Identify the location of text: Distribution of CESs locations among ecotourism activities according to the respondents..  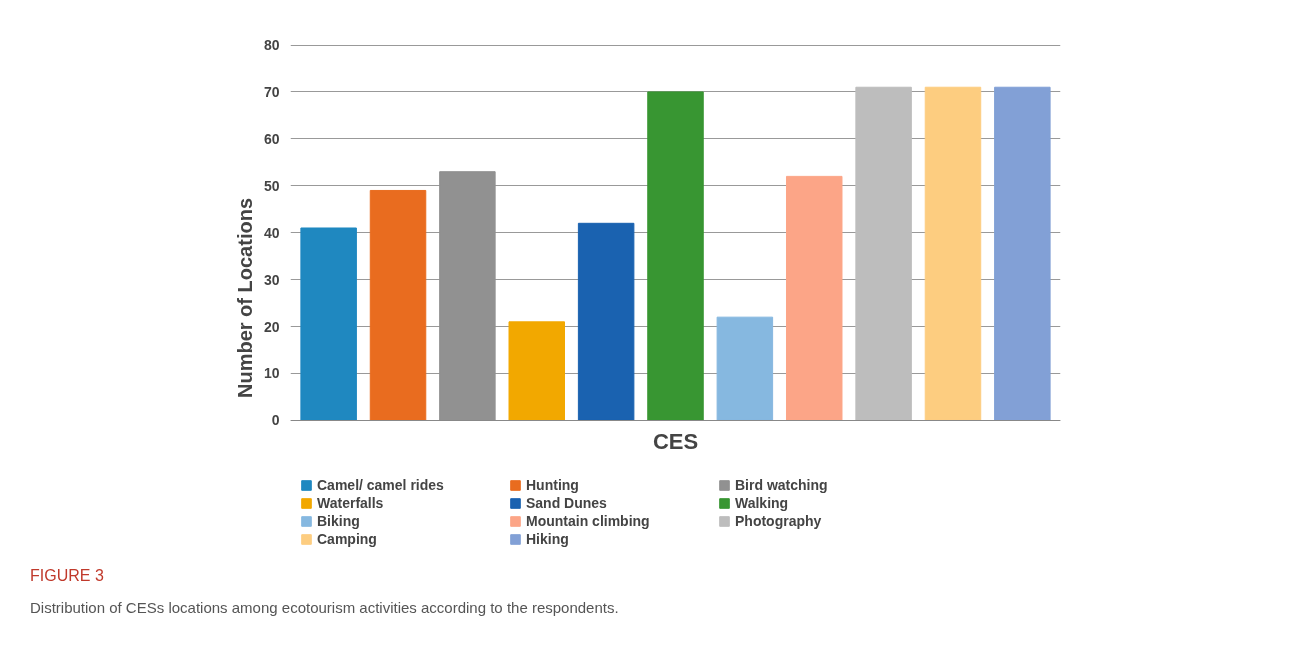
(324, 608).